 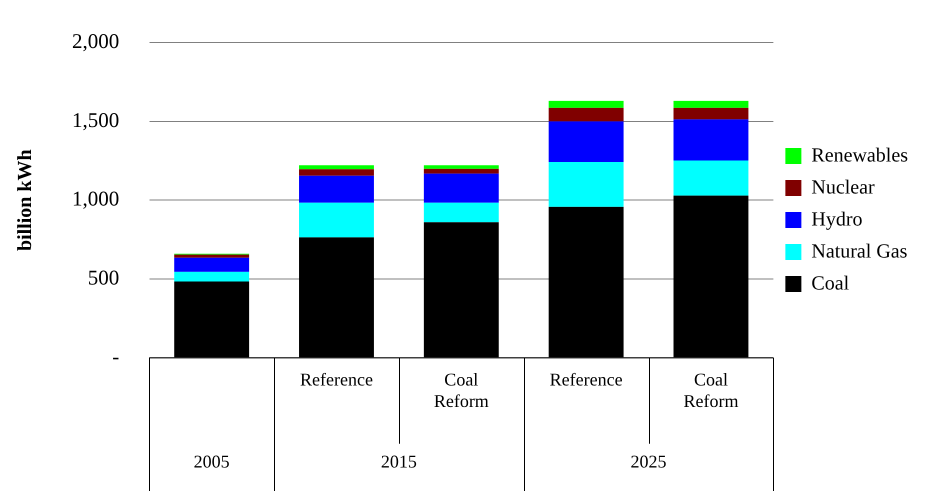 What do you see at coordinates (104, 278) in the screenshot?
I see `y-tick-label: 500` at bounding box center [104, 278].